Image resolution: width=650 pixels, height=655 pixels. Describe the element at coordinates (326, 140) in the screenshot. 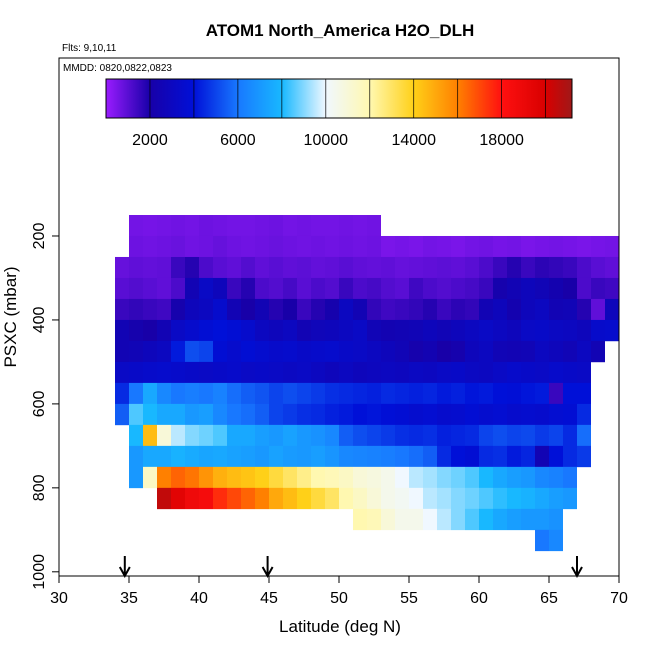

I see `colorbar-tick-label: 10000` at that location.